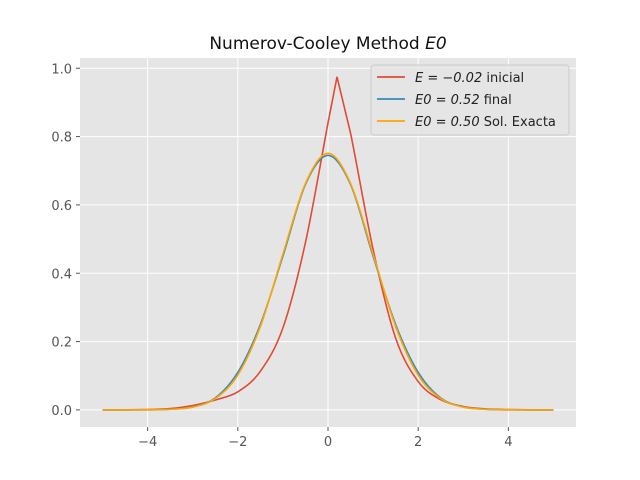 Image resolution: width=640 pixels, height=480 pixels. Describe the element at coordinates (65, 240) in the screenshot. I see `y-axis: 0.0 0.2 0.4 0.6 0.8 1.0` at that location.